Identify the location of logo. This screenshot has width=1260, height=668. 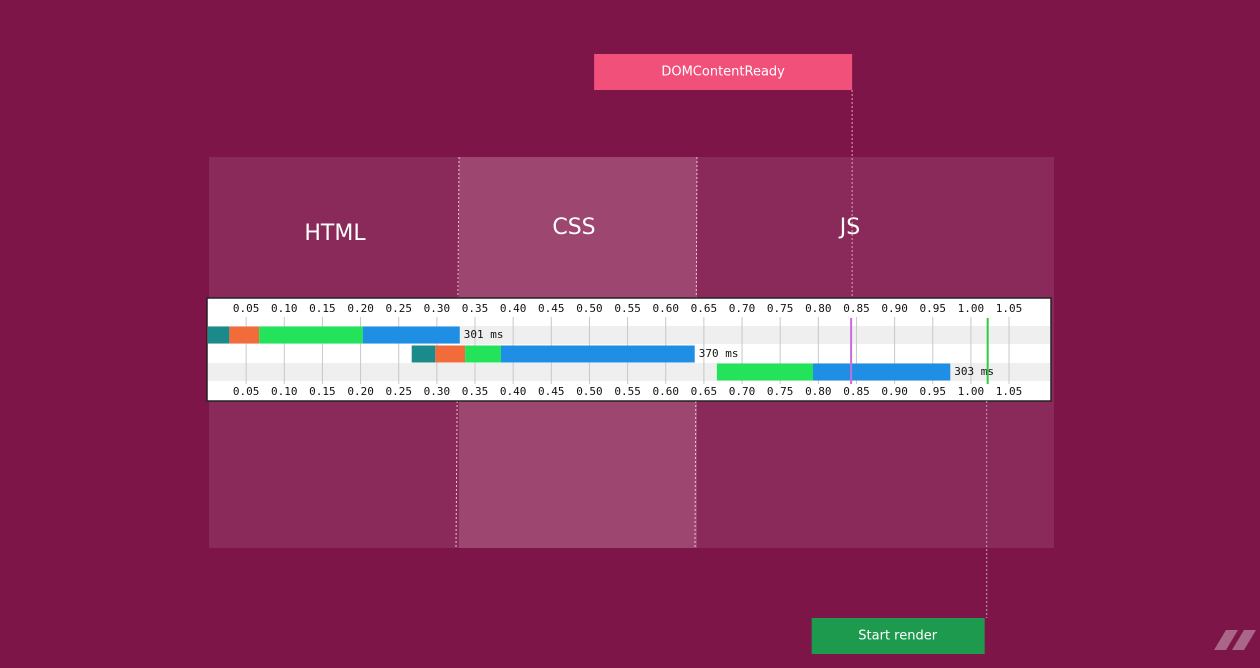
(1235, 640).